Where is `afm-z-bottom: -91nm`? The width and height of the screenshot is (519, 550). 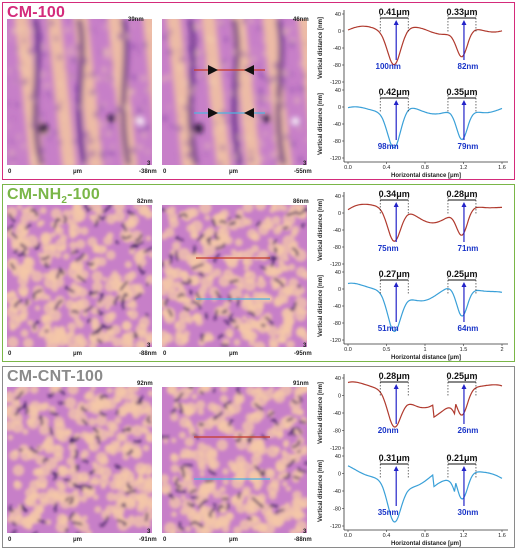
afm-z-bottom: -91nm is located at coordinates (148, 540).